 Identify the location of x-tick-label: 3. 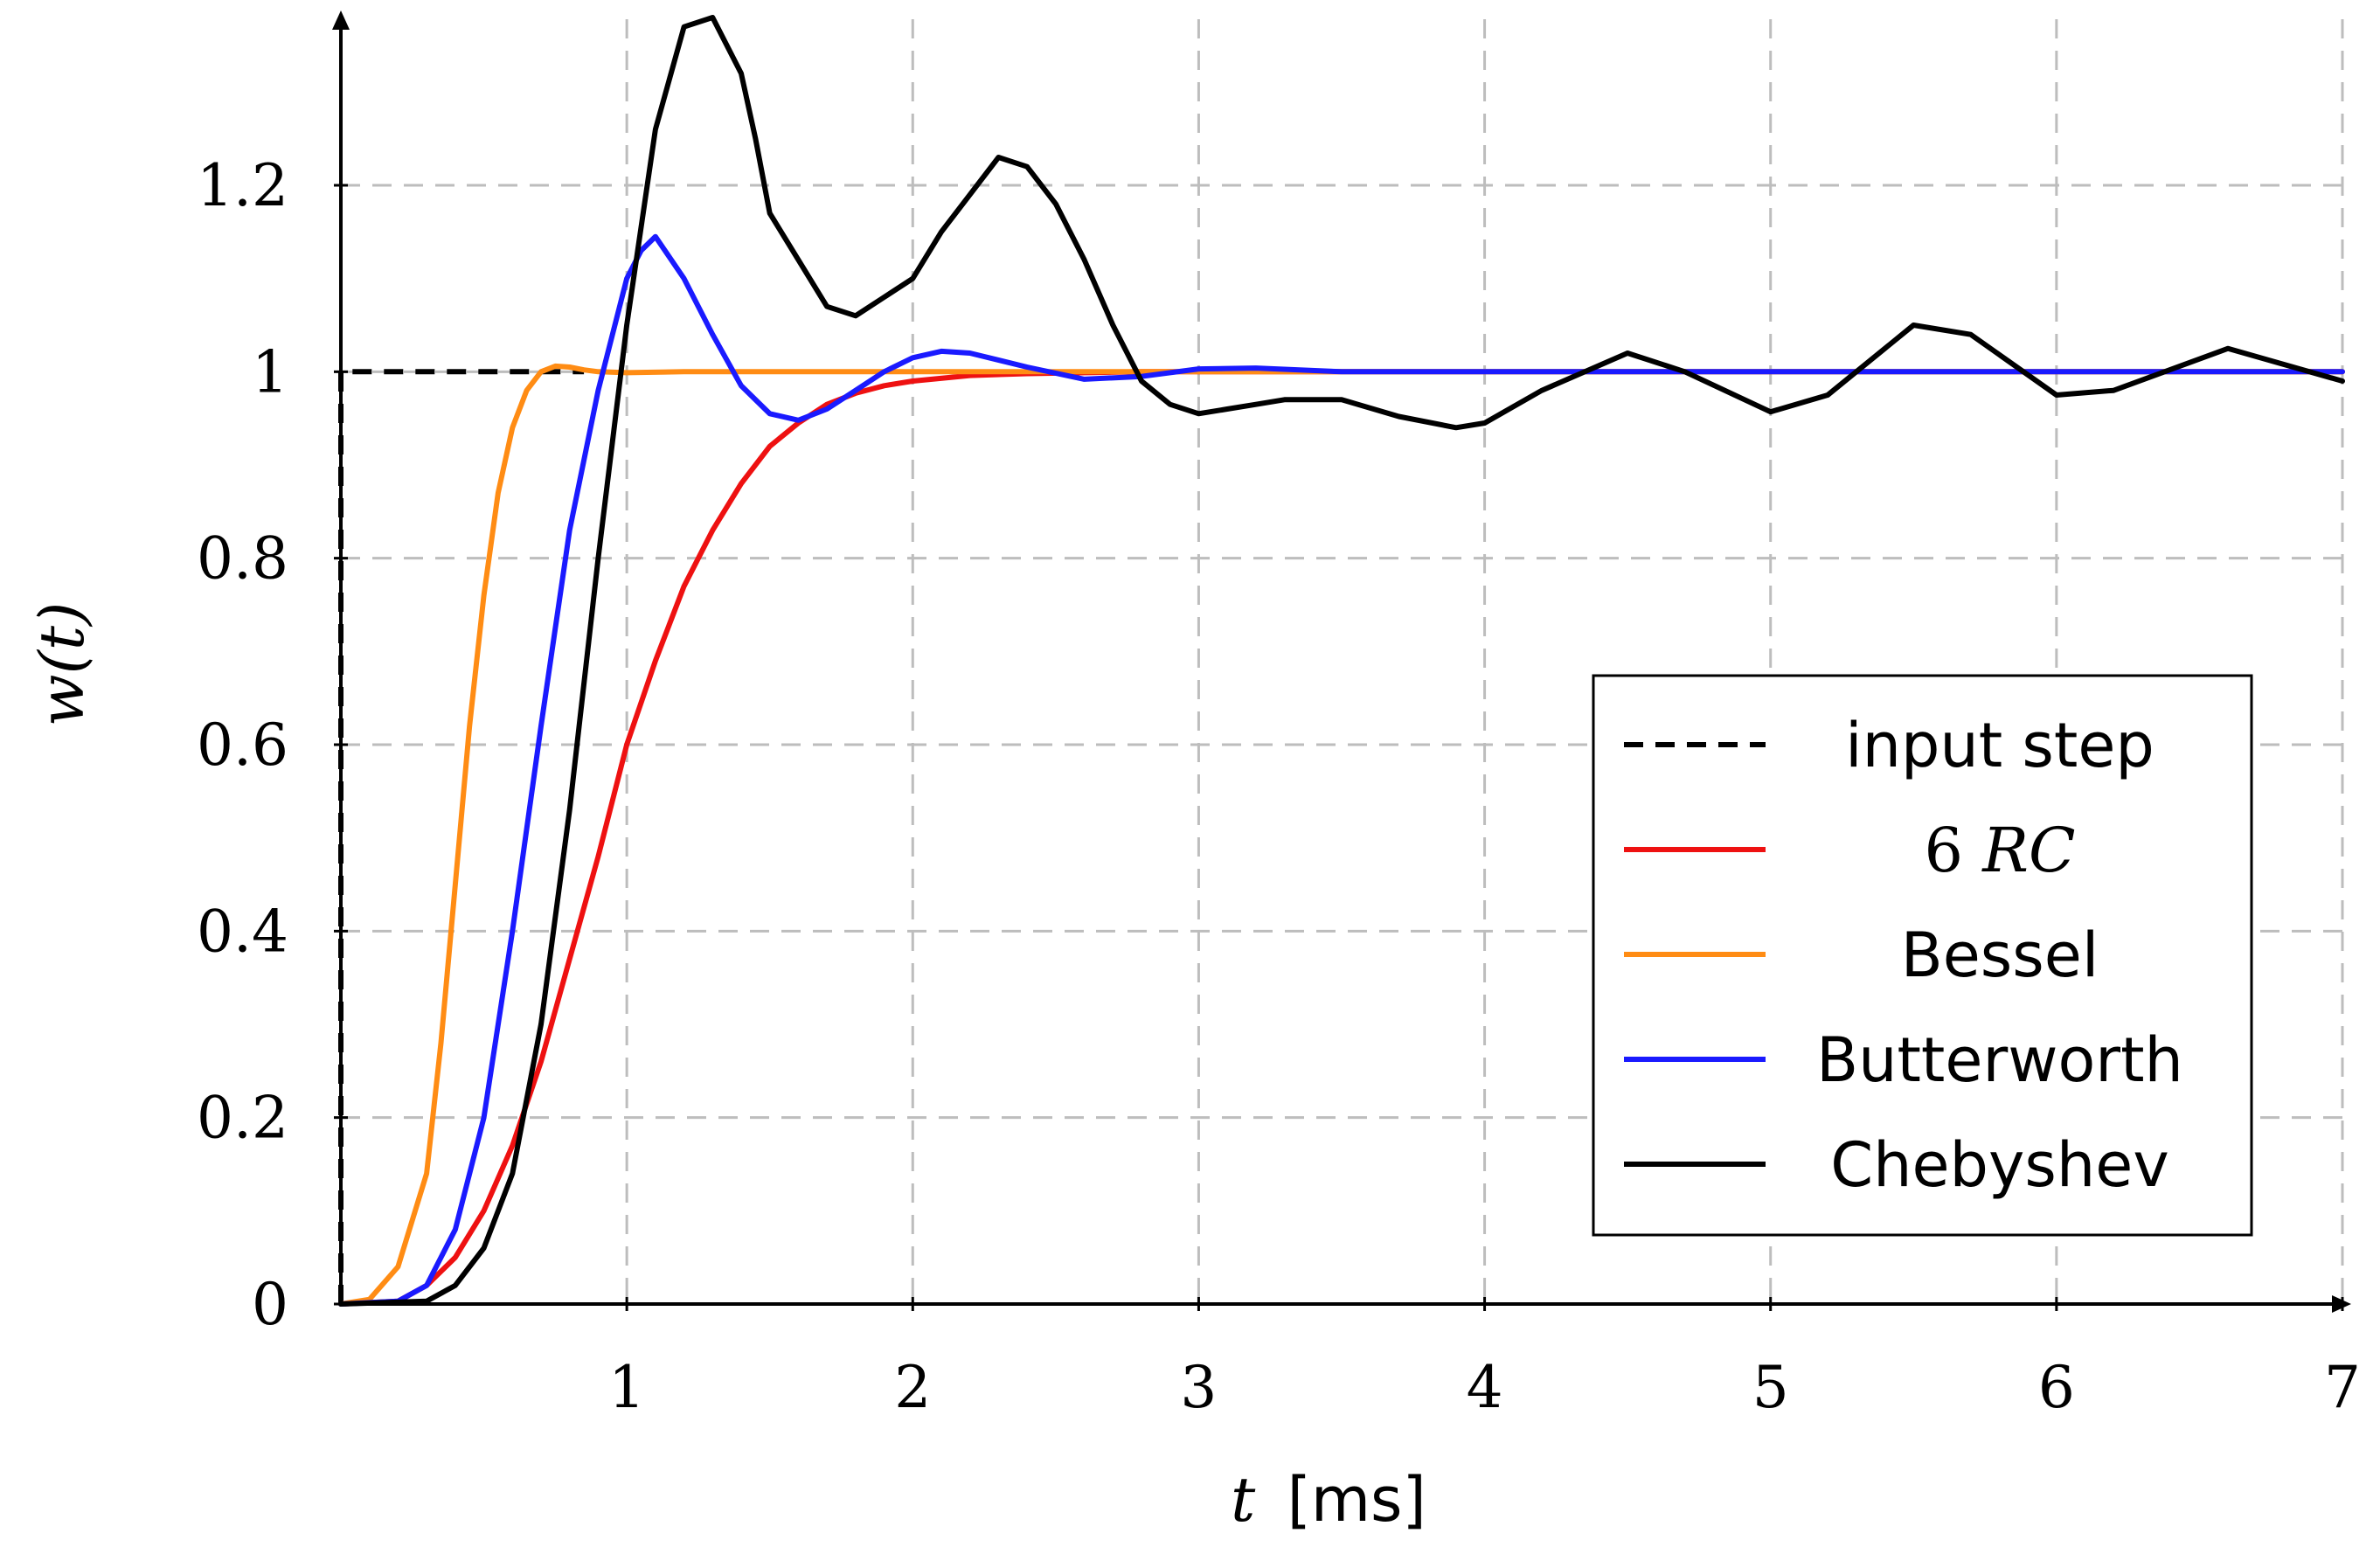
(1198, 1387).